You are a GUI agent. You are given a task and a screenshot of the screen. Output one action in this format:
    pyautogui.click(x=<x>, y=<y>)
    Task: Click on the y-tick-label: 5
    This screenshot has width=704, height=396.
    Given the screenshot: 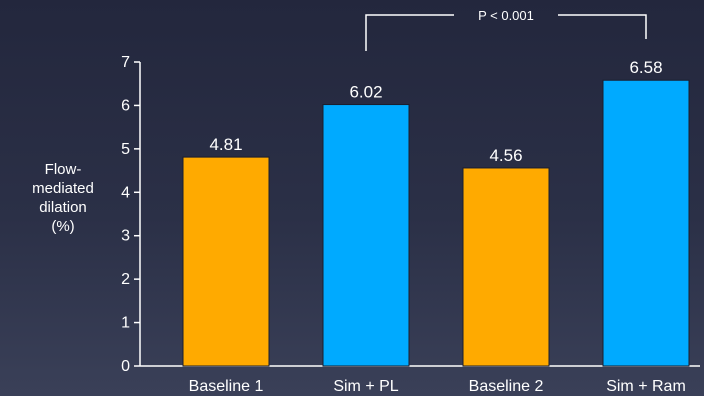 What is the action you would take?
    pyautogui.click(x=125, y=149)
    